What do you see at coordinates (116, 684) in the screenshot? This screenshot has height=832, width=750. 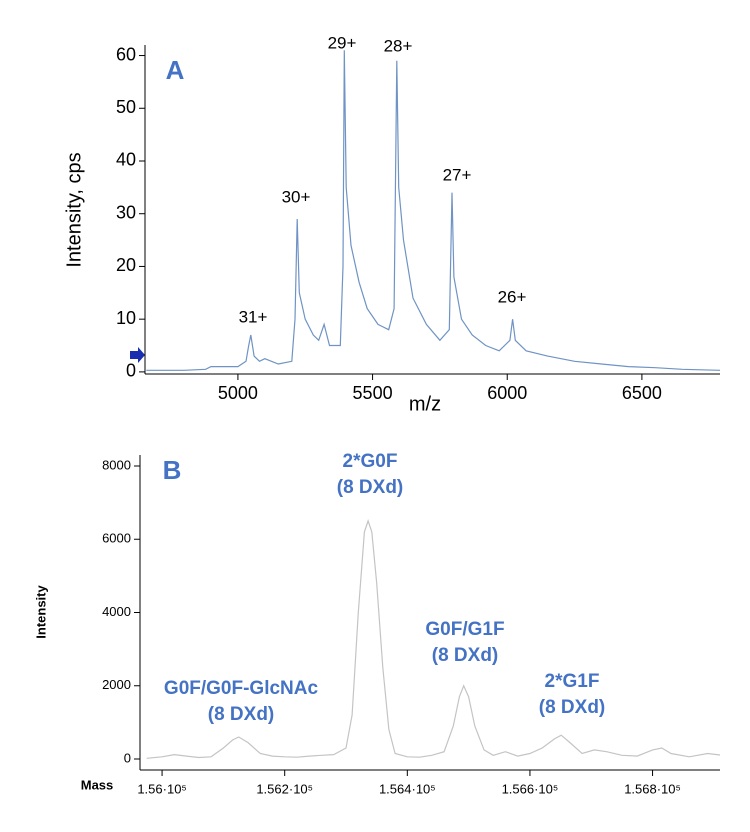 I see `y-tick-label: 2000` at bounding box center [116, 684].